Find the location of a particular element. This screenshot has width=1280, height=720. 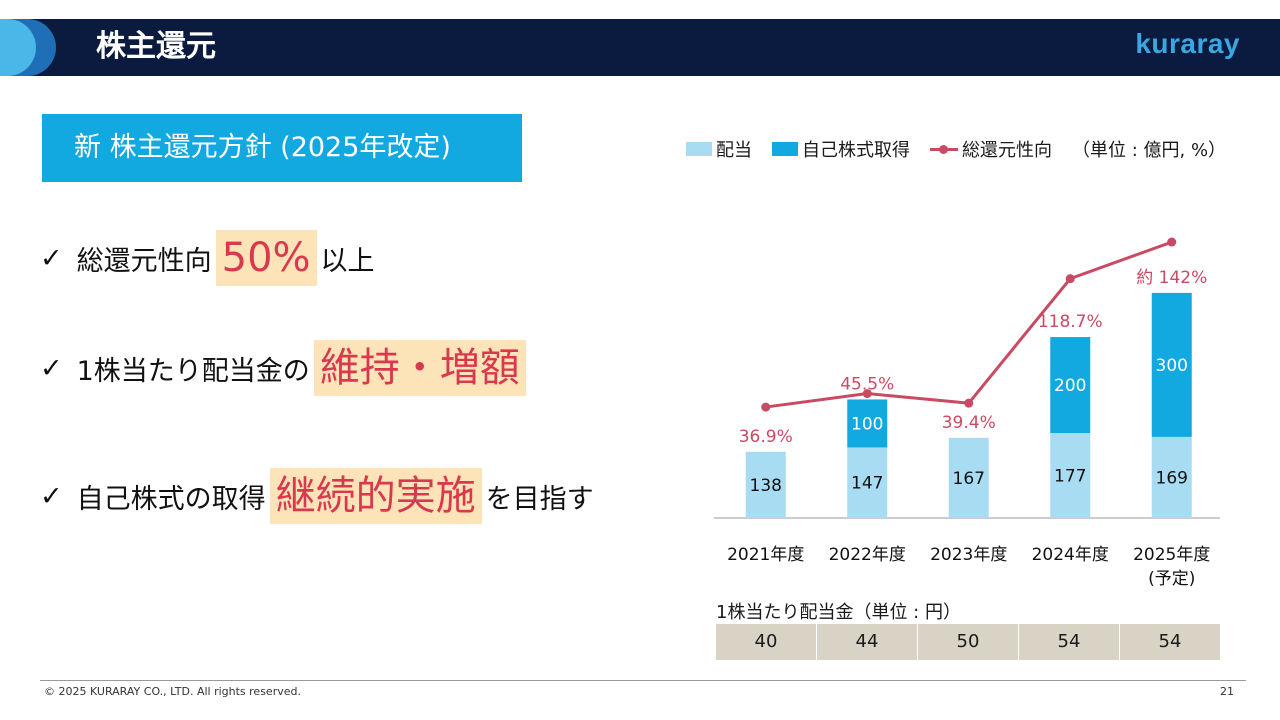

x-tick-sublabel: (予定) is located at coordinates (1171, 579).